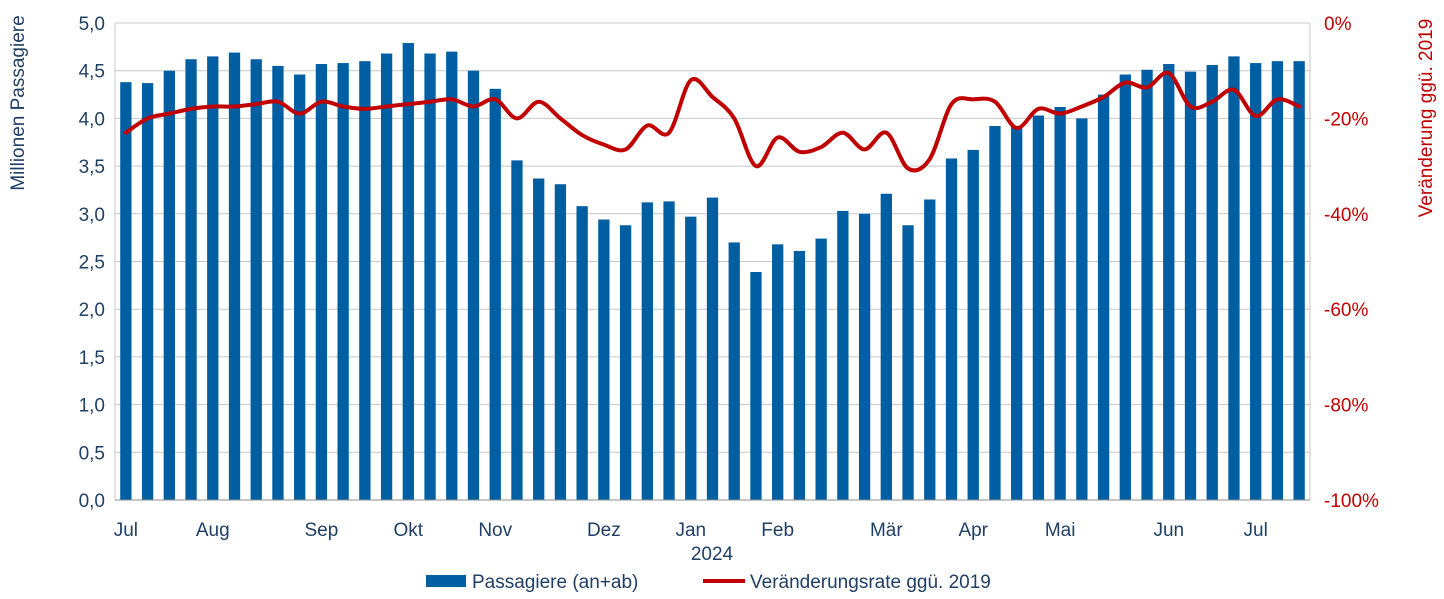 The width and height of the screenshot is (1444, 599). I want to click on y-axis-left: 0,0 0,5 1,0 1,5 2,0 2,5 3,0 3,5 4,0 4,5 5,0, so click(92, 263).